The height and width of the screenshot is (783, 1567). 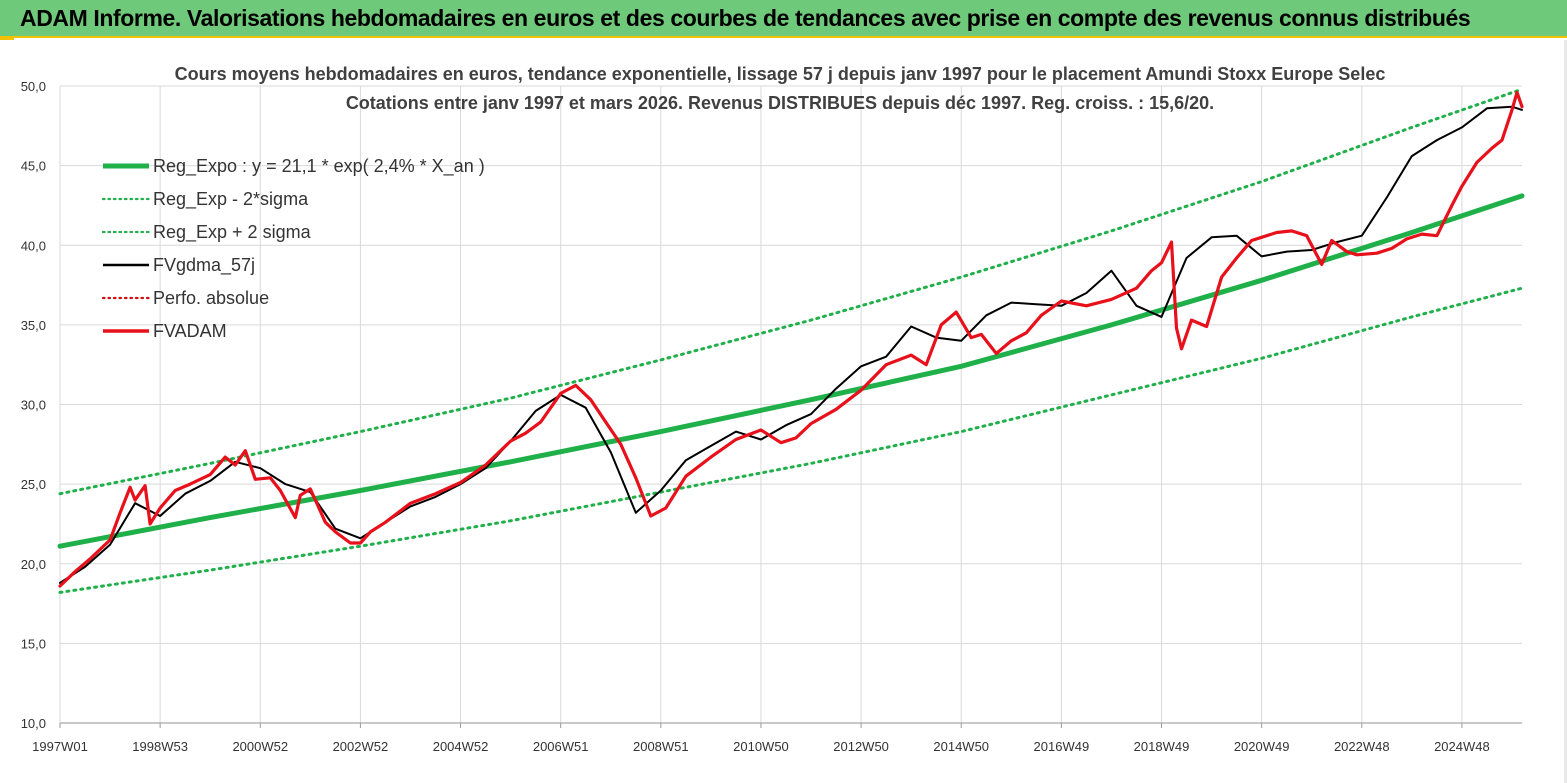 I want to click on x-tick-label: 2022W48, so click(x=1362, y=746).